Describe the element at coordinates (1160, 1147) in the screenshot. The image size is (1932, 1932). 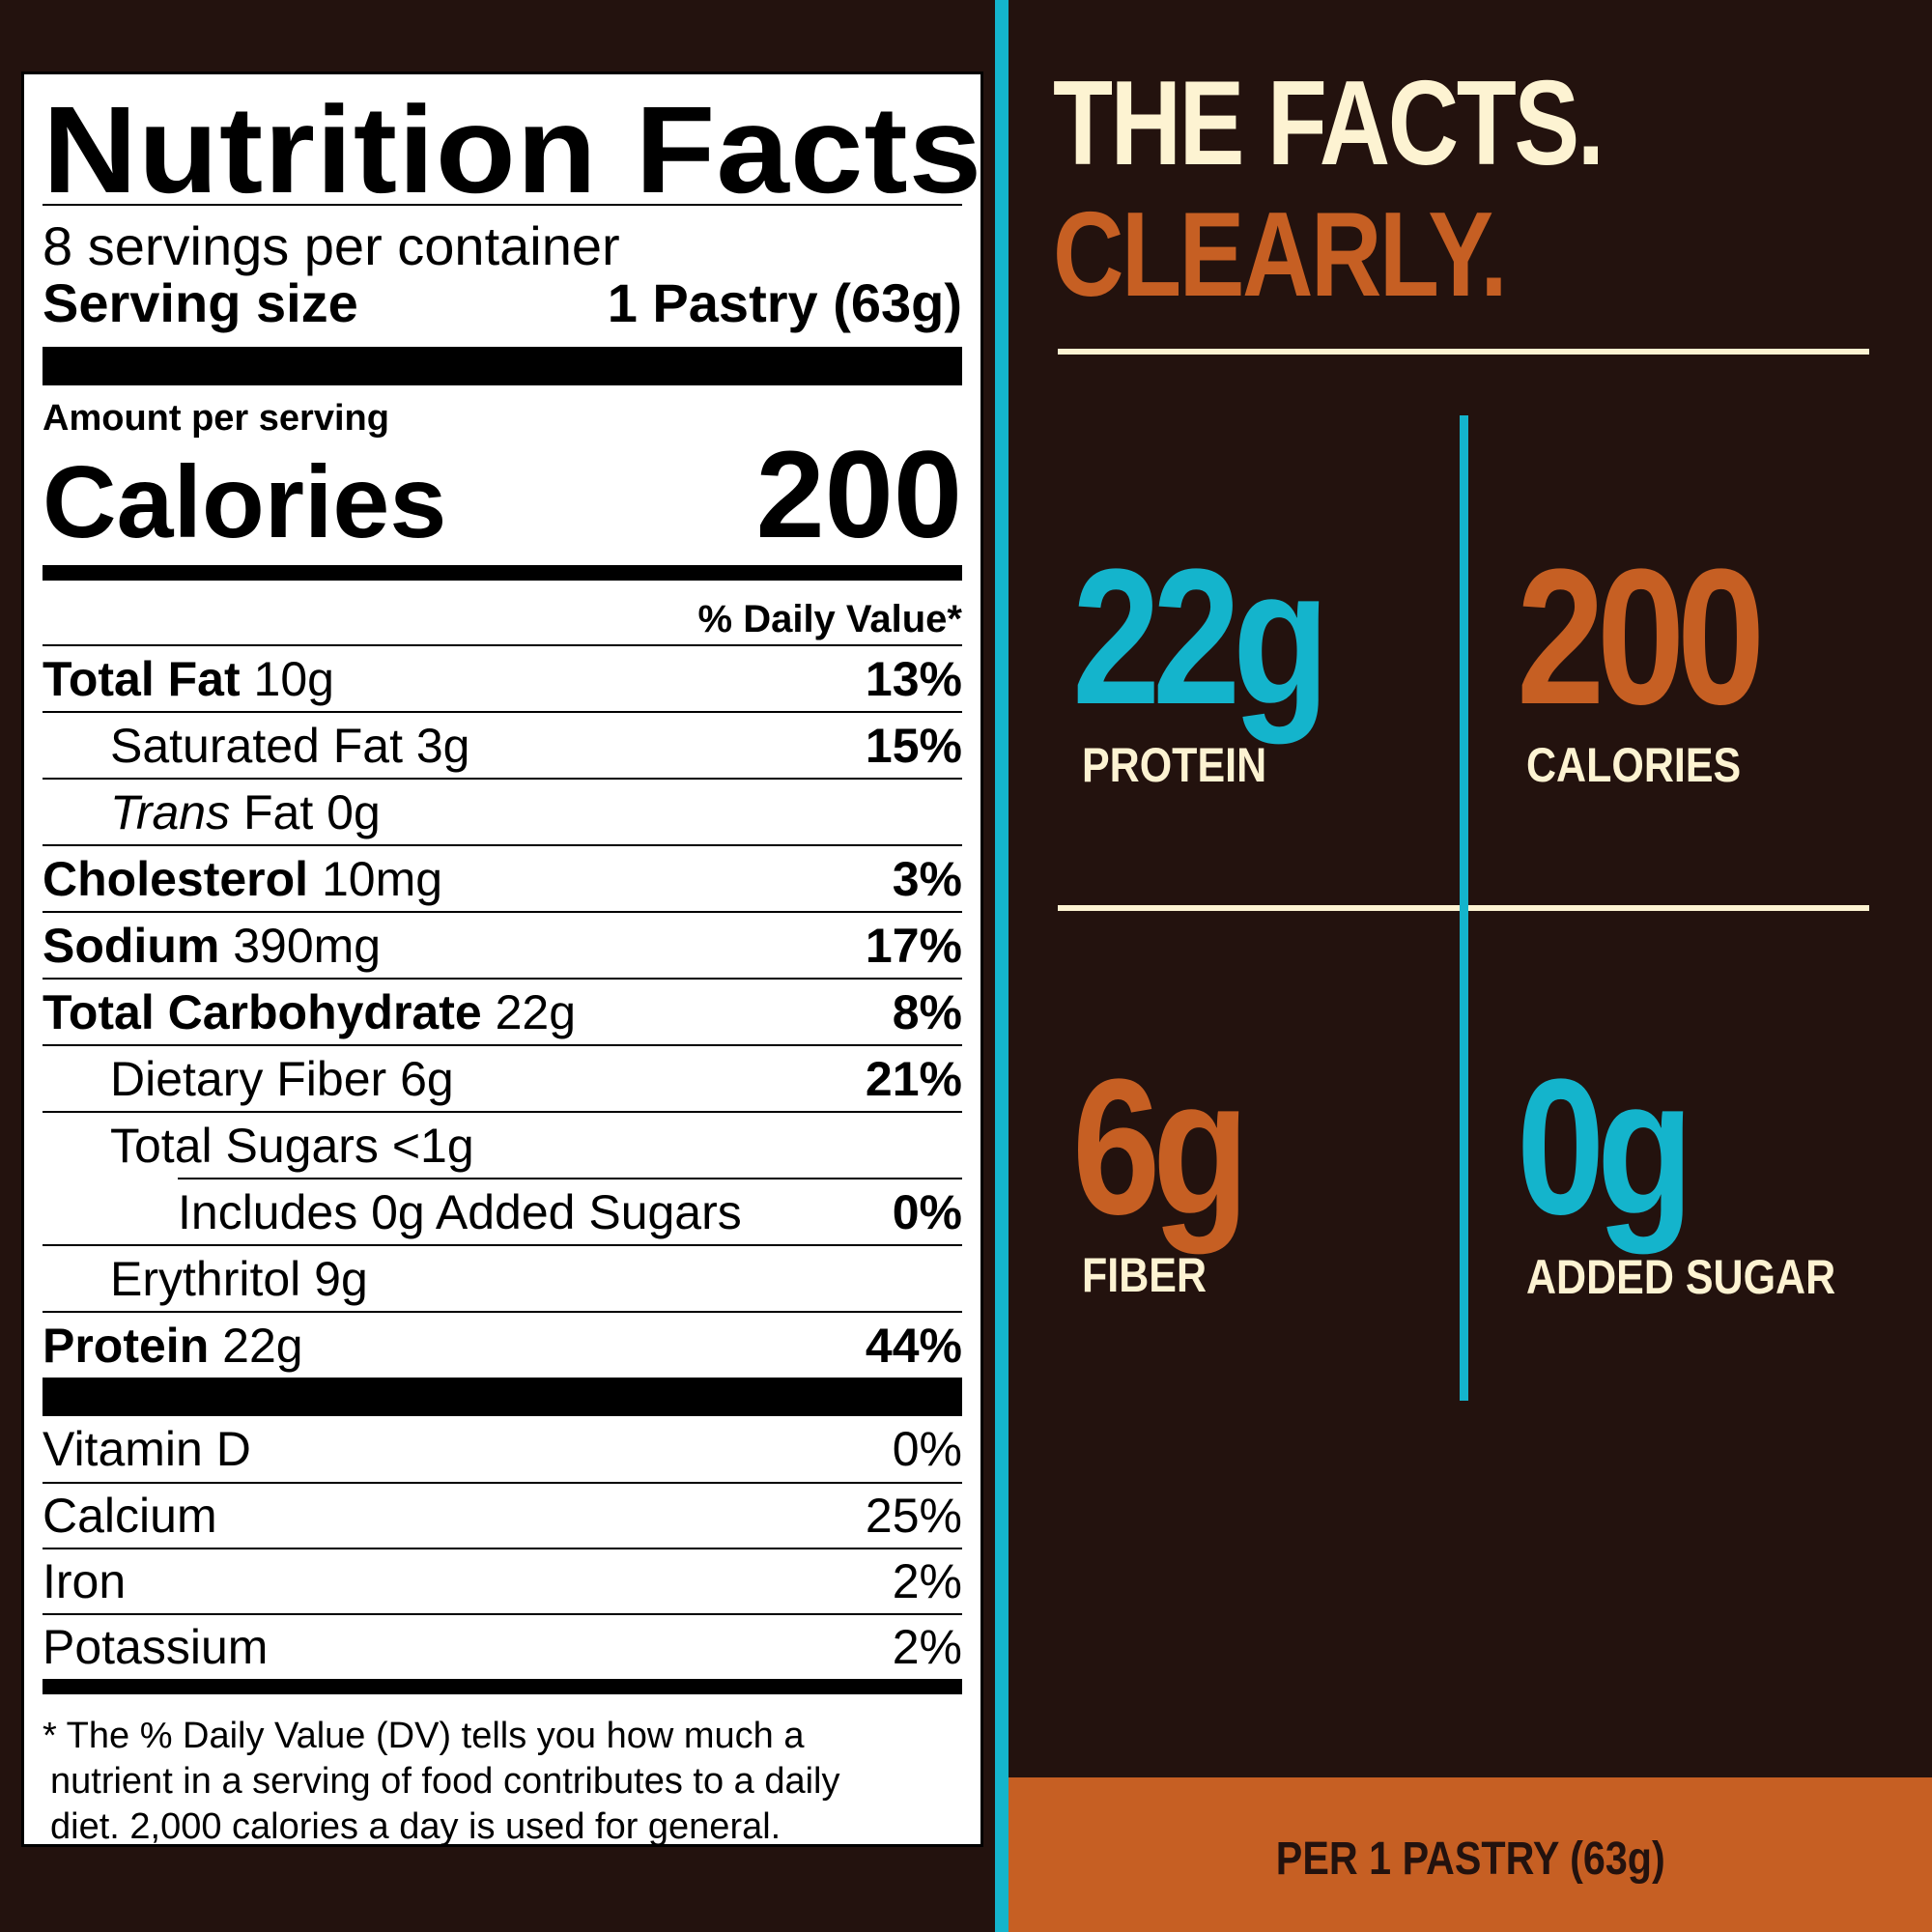
I see `stat-fiber-value: 6g` at that location.